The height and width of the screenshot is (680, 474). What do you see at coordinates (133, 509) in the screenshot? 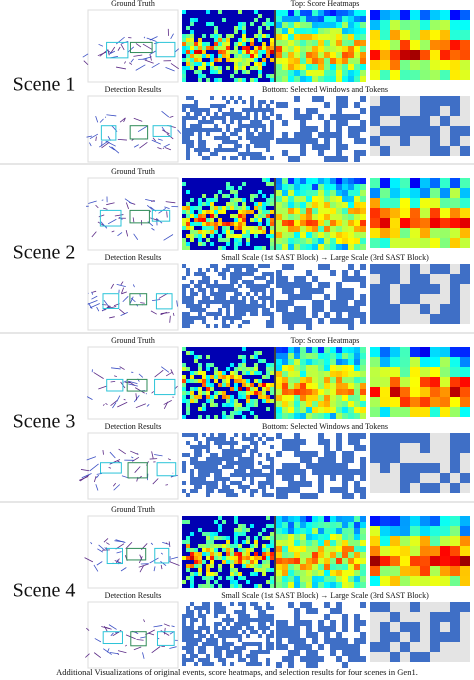
I see `upper-label: Ground Truth` at bounding box center [133, 509].